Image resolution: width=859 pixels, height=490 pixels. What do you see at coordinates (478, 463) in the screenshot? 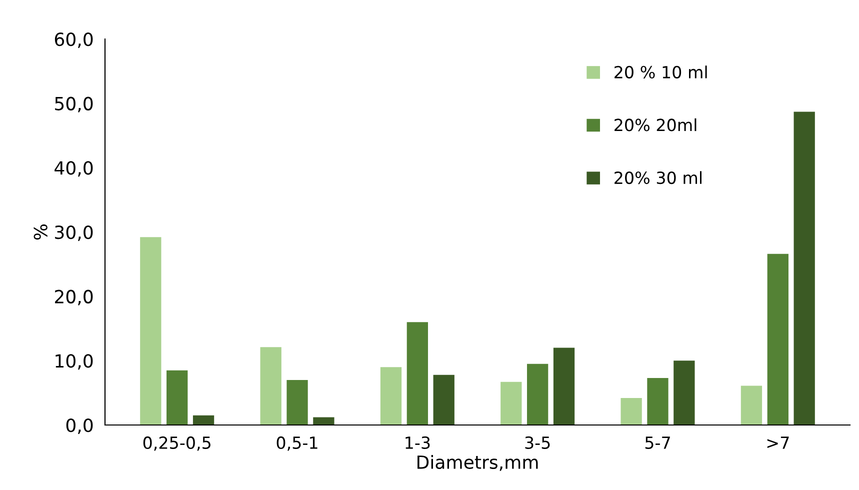
I see `x-axis-title: Diametrs,mm` at bounding box center [478, 463].